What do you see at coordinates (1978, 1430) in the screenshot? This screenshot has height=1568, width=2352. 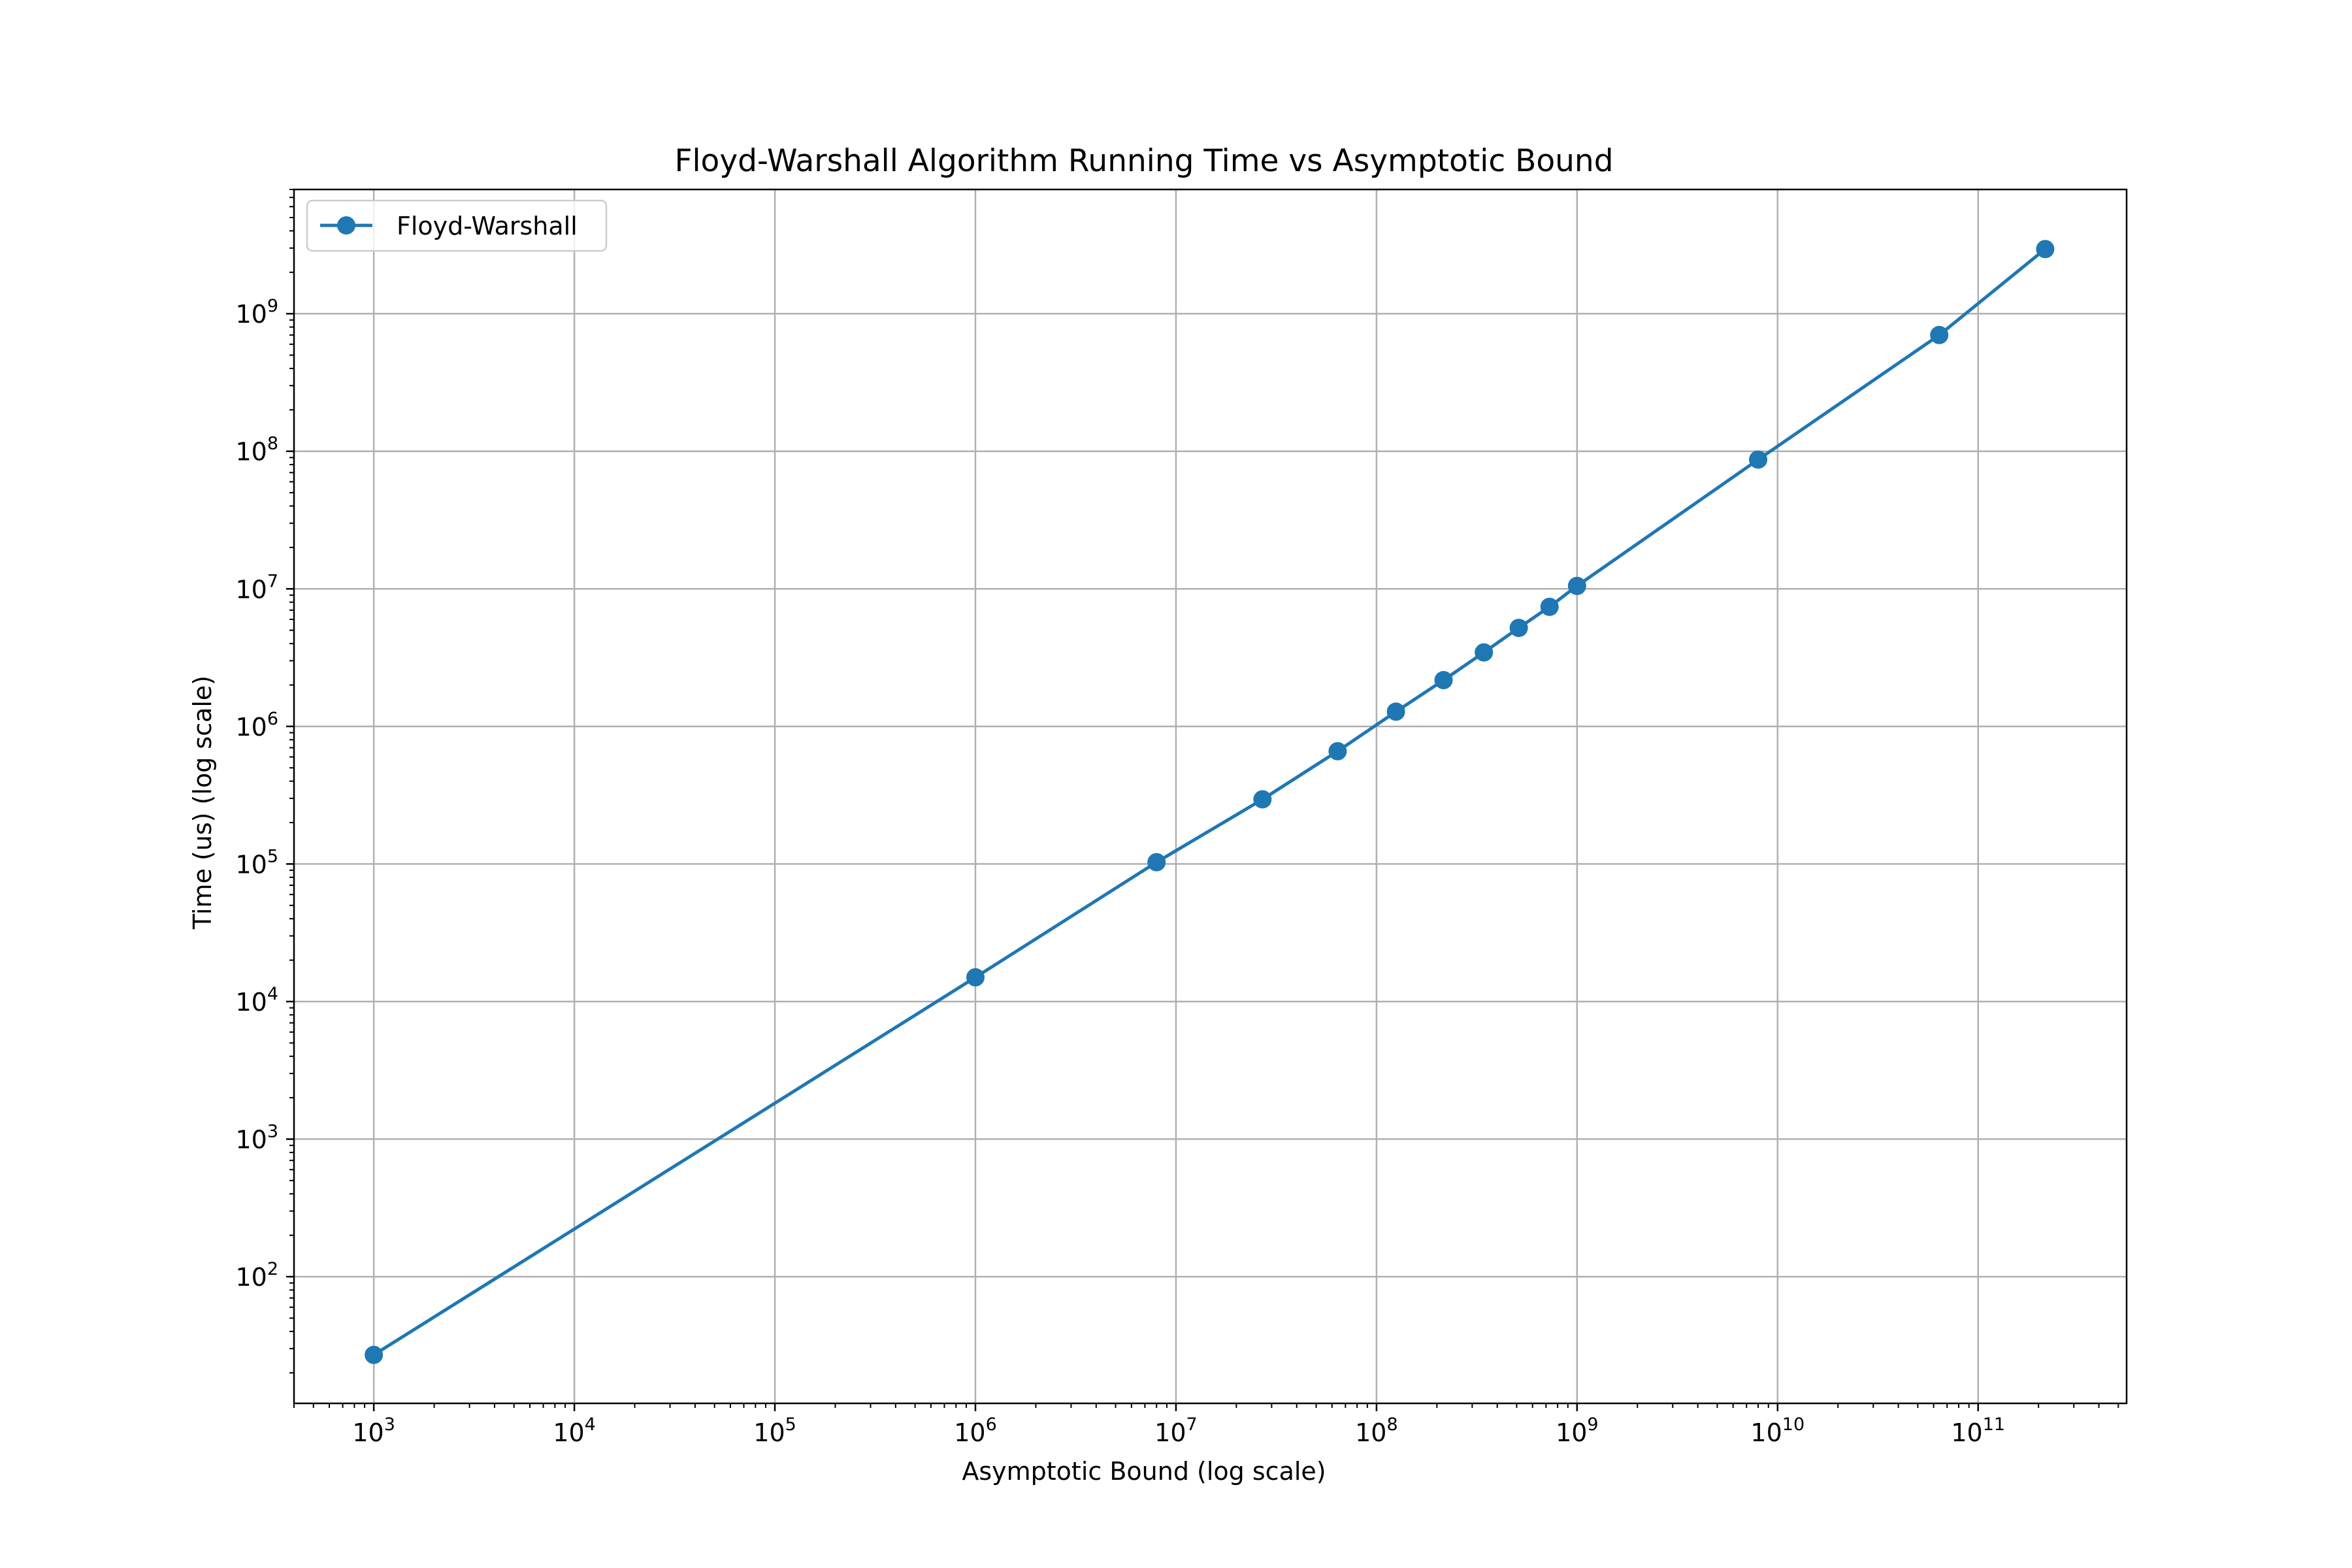 I see `x-tick-label: 10¹¹` at bounding box center [1978, 1430].